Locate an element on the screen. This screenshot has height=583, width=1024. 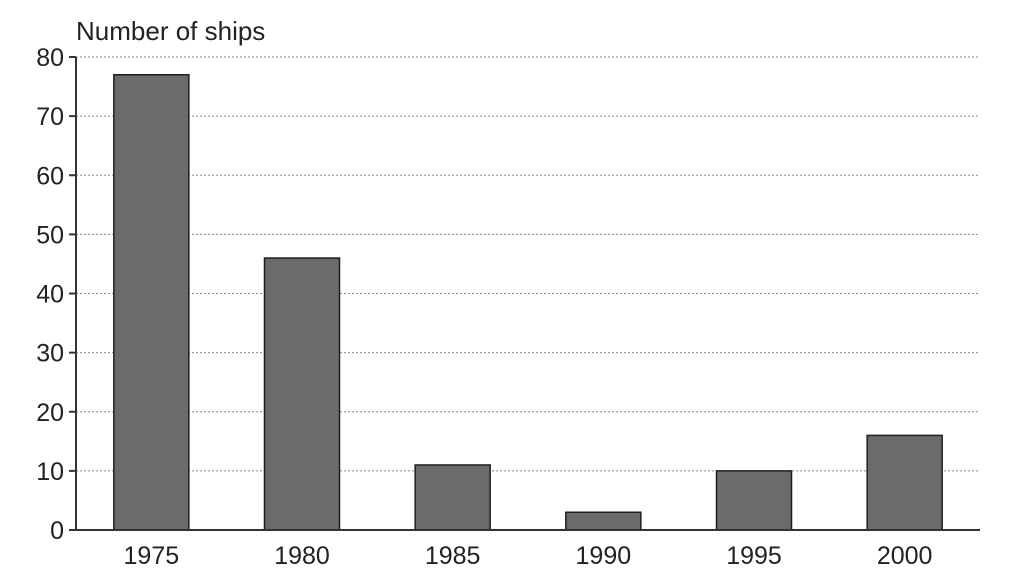
bar-1990 is located at coordinates (603, 521).